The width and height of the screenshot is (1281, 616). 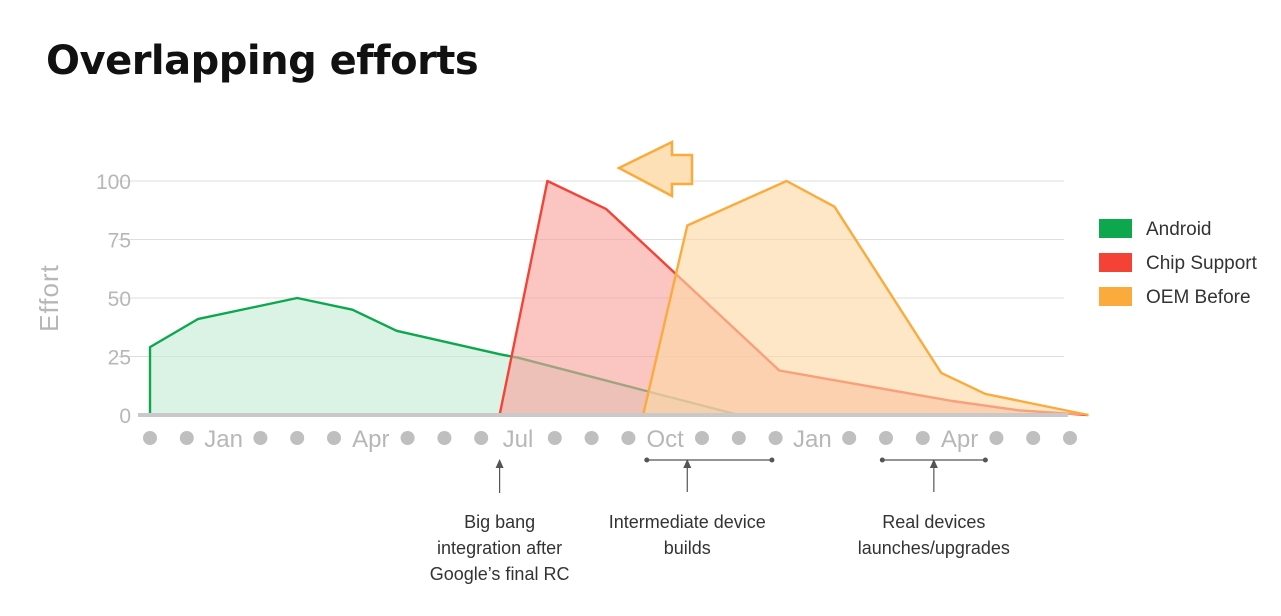 I want to click on legend: Android Chip Support OEM Before, so click(x=1178, y=263).